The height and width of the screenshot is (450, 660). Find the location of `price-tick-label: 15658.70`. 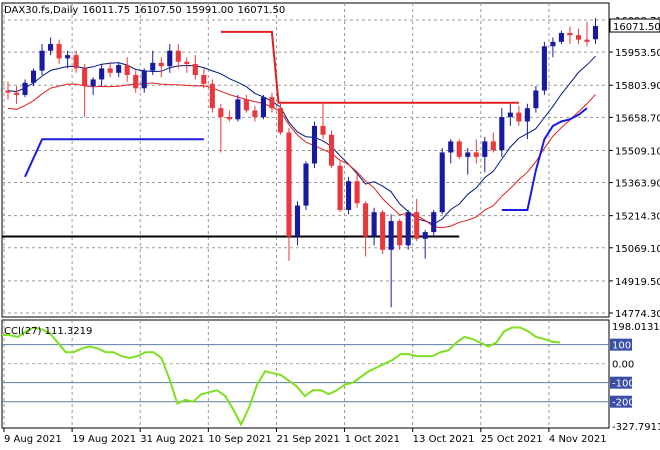

price-tick-label: 15658.70 is located at coordinates (637, 118).